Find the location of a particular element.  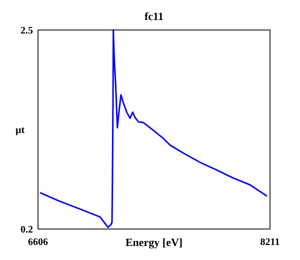

y-axis-title: µt is located at coordinates (20, 130).